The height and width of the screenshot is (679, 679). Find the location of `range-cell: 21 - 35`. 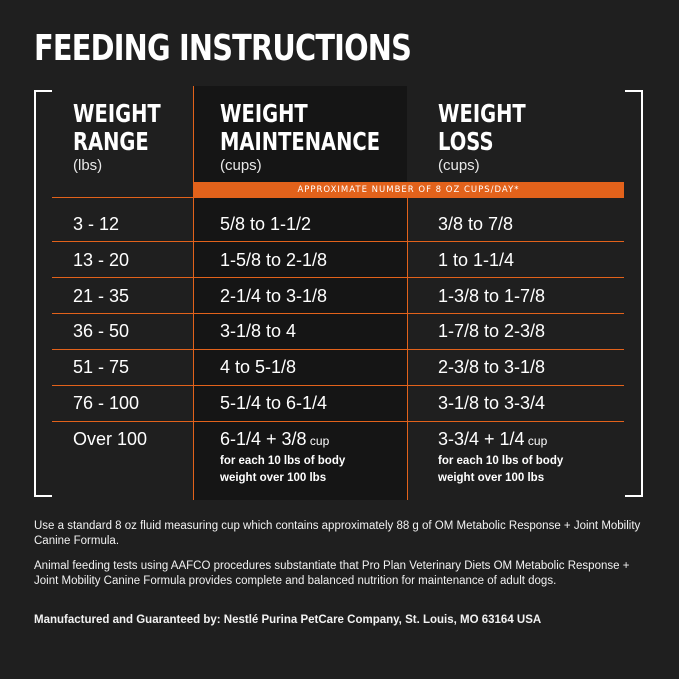

range-cell: 21 - 35 is located at coordinates (101, 296).